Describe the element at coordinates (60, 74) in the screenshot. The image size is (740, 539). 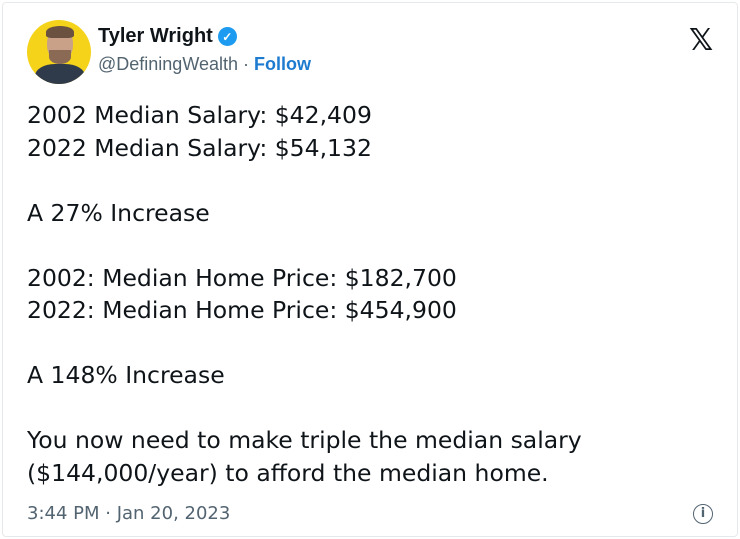
I see `avatar-body` at that location.